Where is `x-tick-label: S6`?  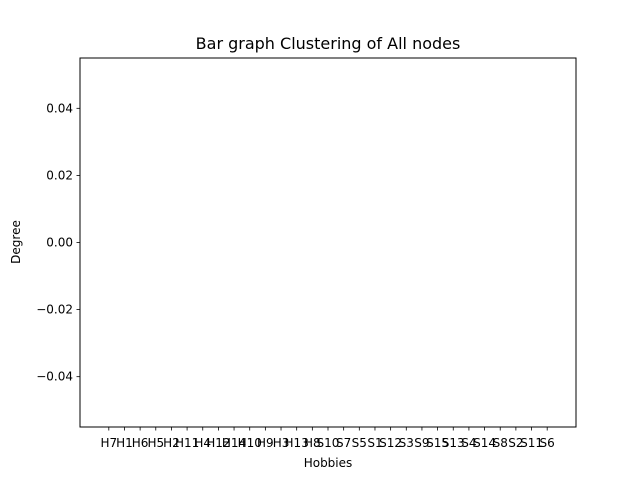 x-tick-label: S6 is located at coordinates (547, 443).